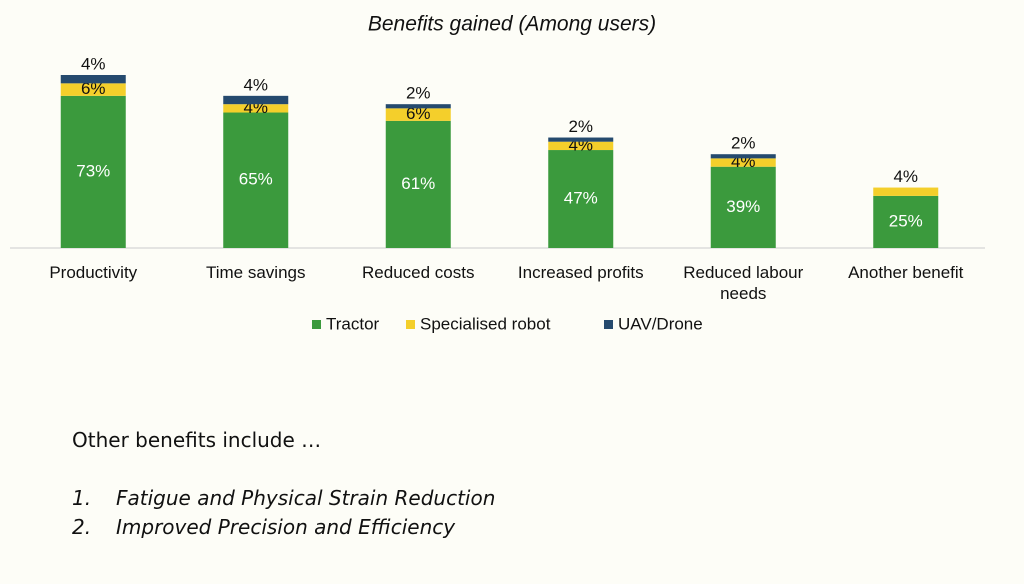  What do you see at coordinates (255, 272) in the screenshot?
I see `x-tick-label: Time savings` at bounding box center [255, 272].